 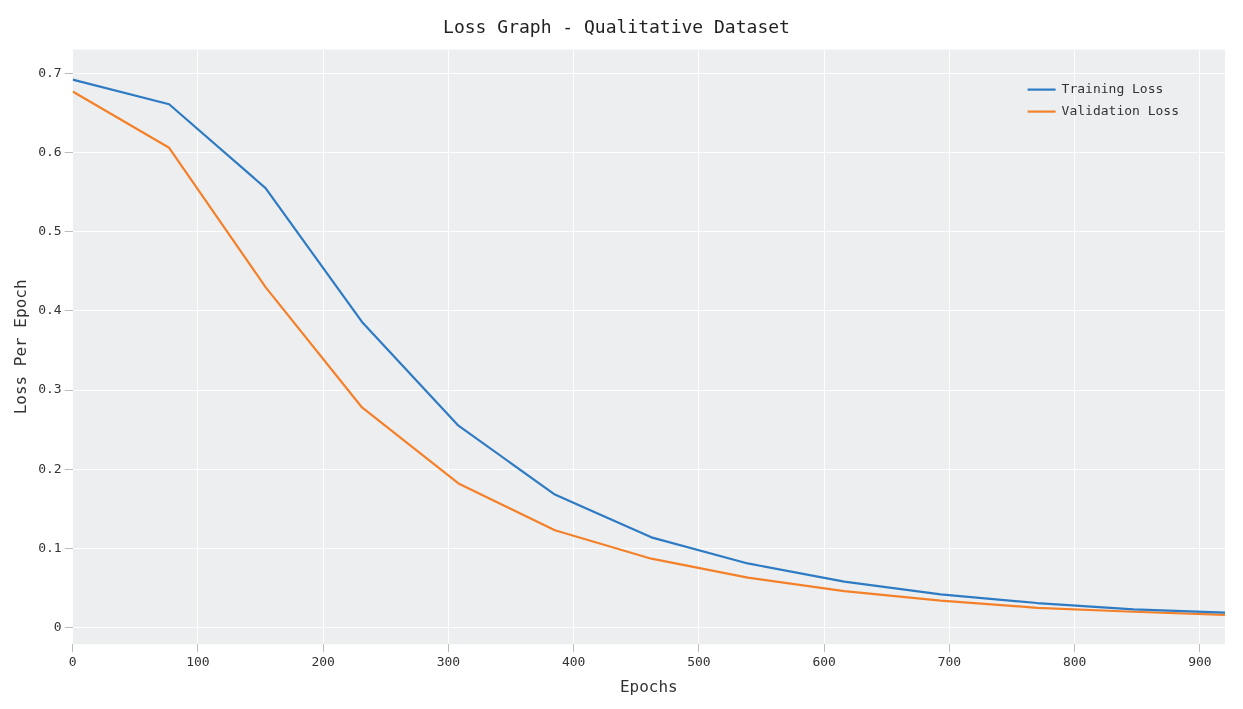 What do you see at coordinates (50, 231) in the screenshot?
I see `y-tick-label: 0.5` at bounding box center [50, 231].